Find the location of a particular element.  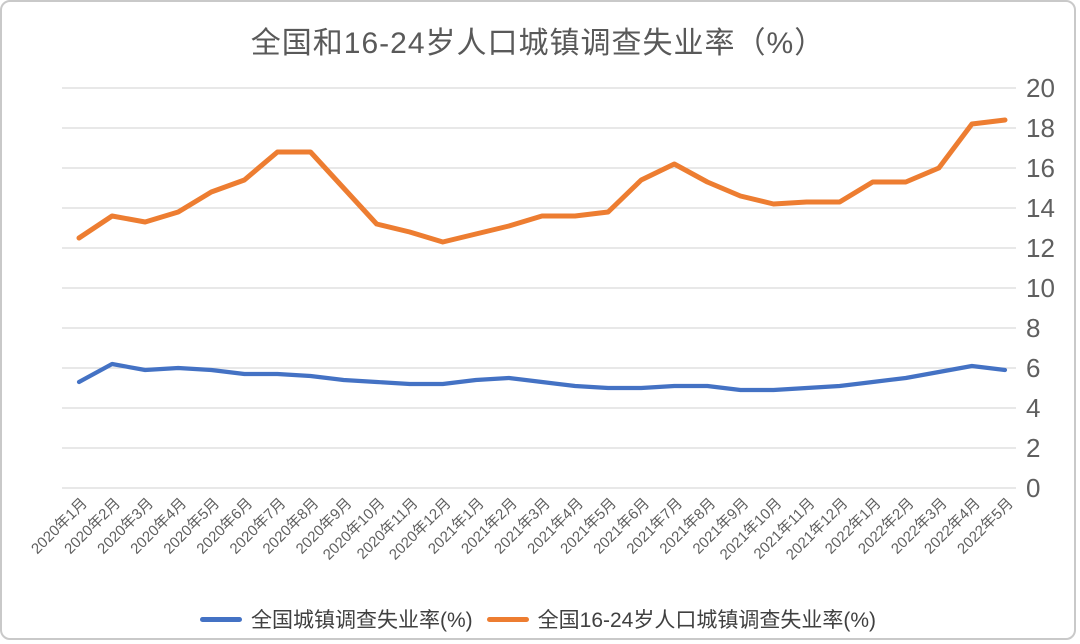

y-axis-tick-label: 10 is located at coordinates (1040, 288).